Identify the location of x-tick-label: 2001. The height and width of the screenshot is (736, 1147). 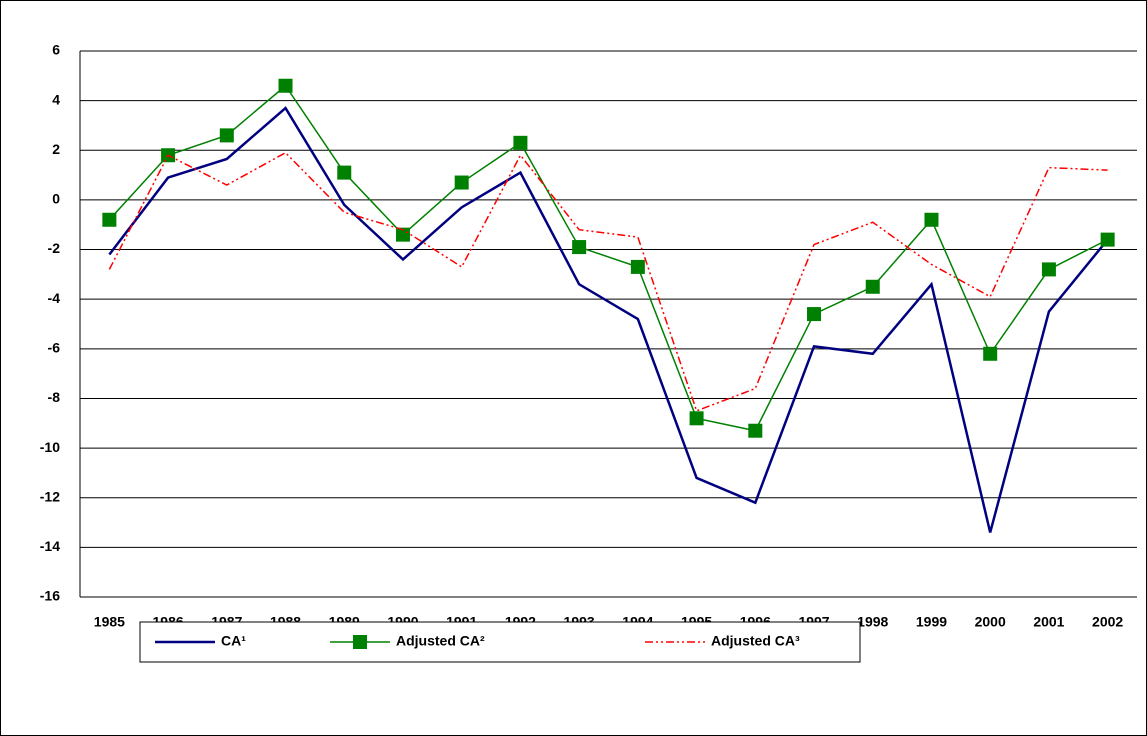
(1048, 622).